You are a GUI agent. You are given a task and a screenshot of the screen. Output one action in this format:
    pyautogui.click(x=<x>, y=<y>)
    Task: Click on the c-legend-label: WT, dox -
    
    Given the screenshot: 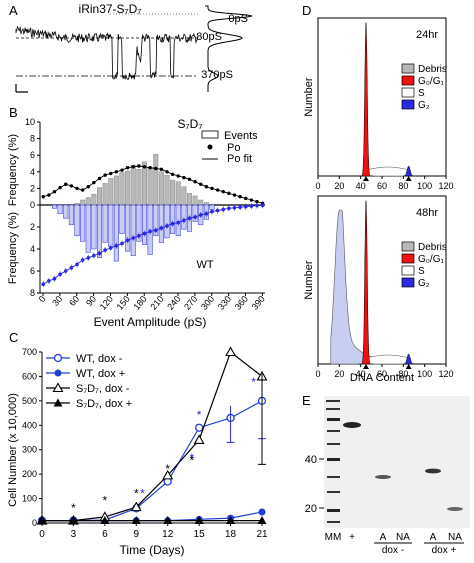 What is the action you would take?
    pyautogui.click(x=99, y=359)
    